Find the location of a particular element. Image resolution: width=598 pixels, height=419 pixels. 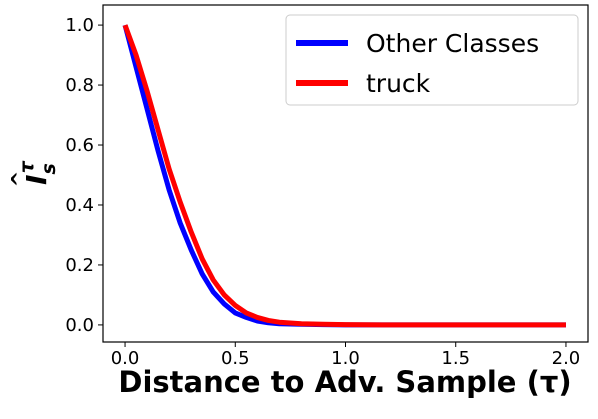

y-axis-label: Isτ ^ is located at coordinates (33, 173).